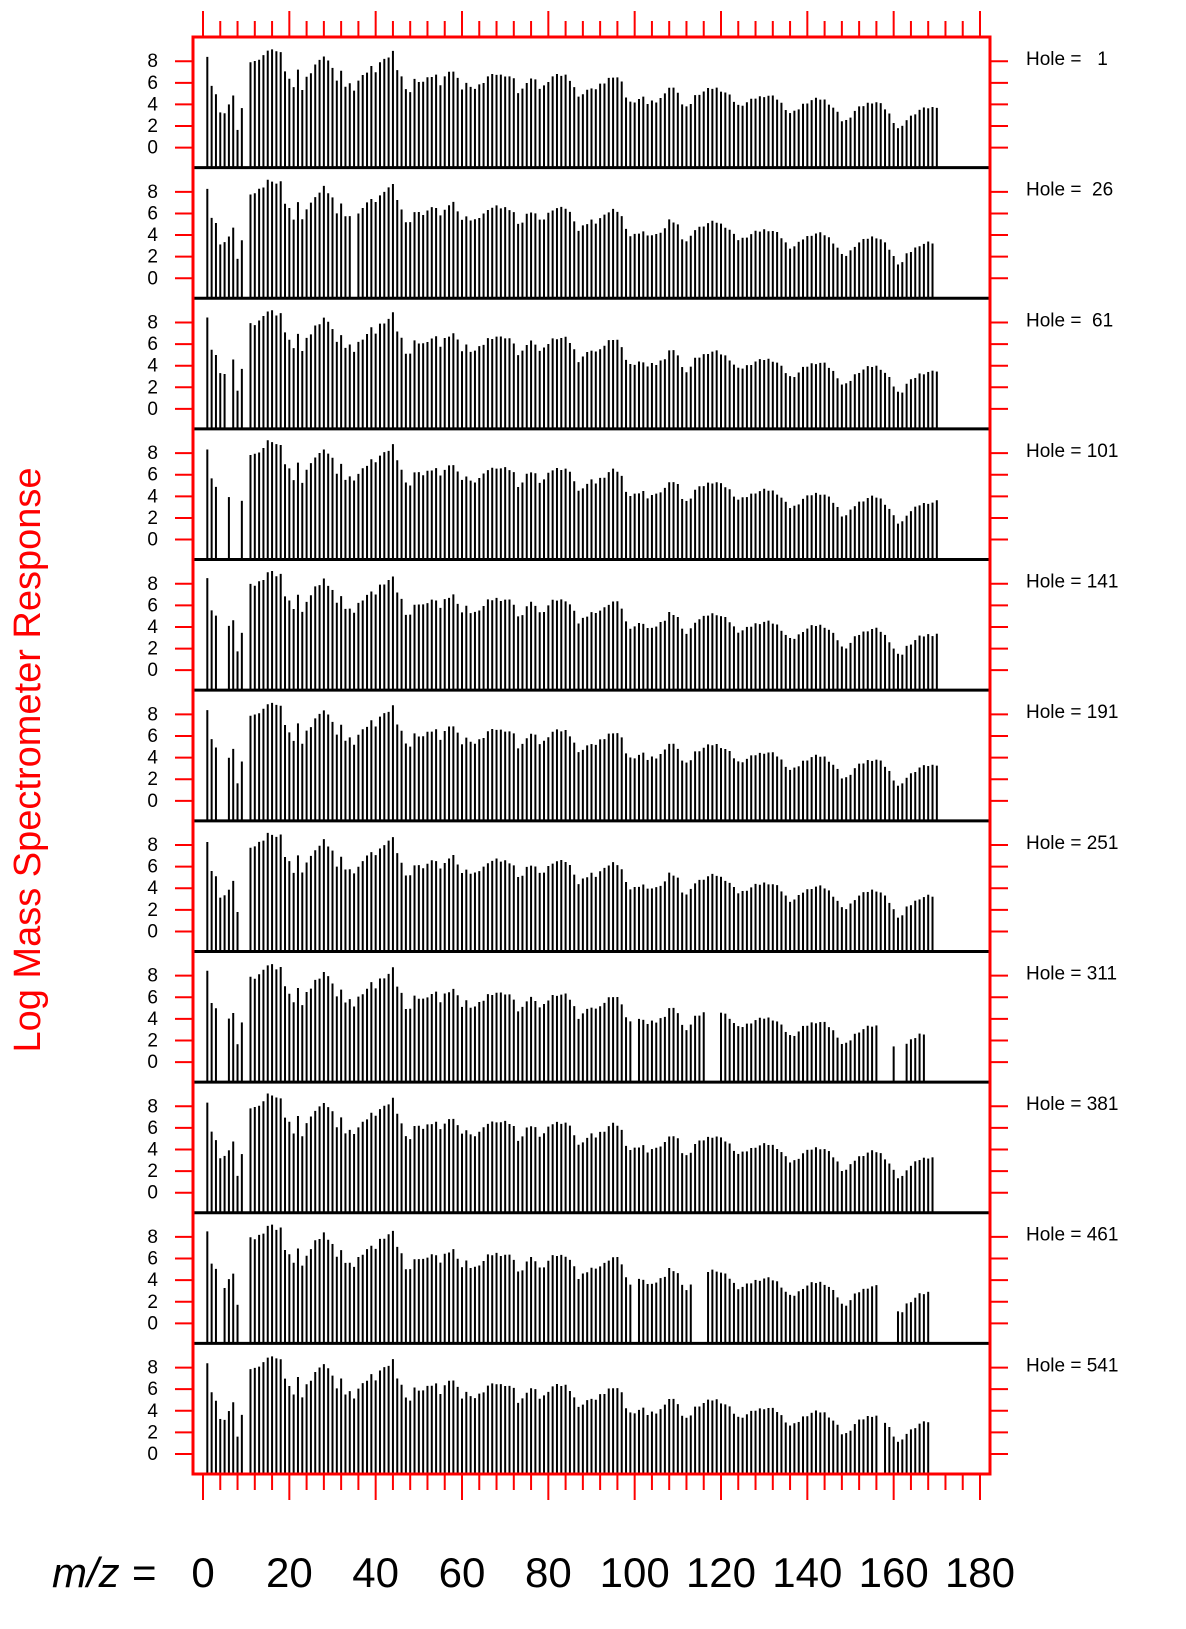  I want to click on panel-label: Hole = 541, so click(1072, 1365).